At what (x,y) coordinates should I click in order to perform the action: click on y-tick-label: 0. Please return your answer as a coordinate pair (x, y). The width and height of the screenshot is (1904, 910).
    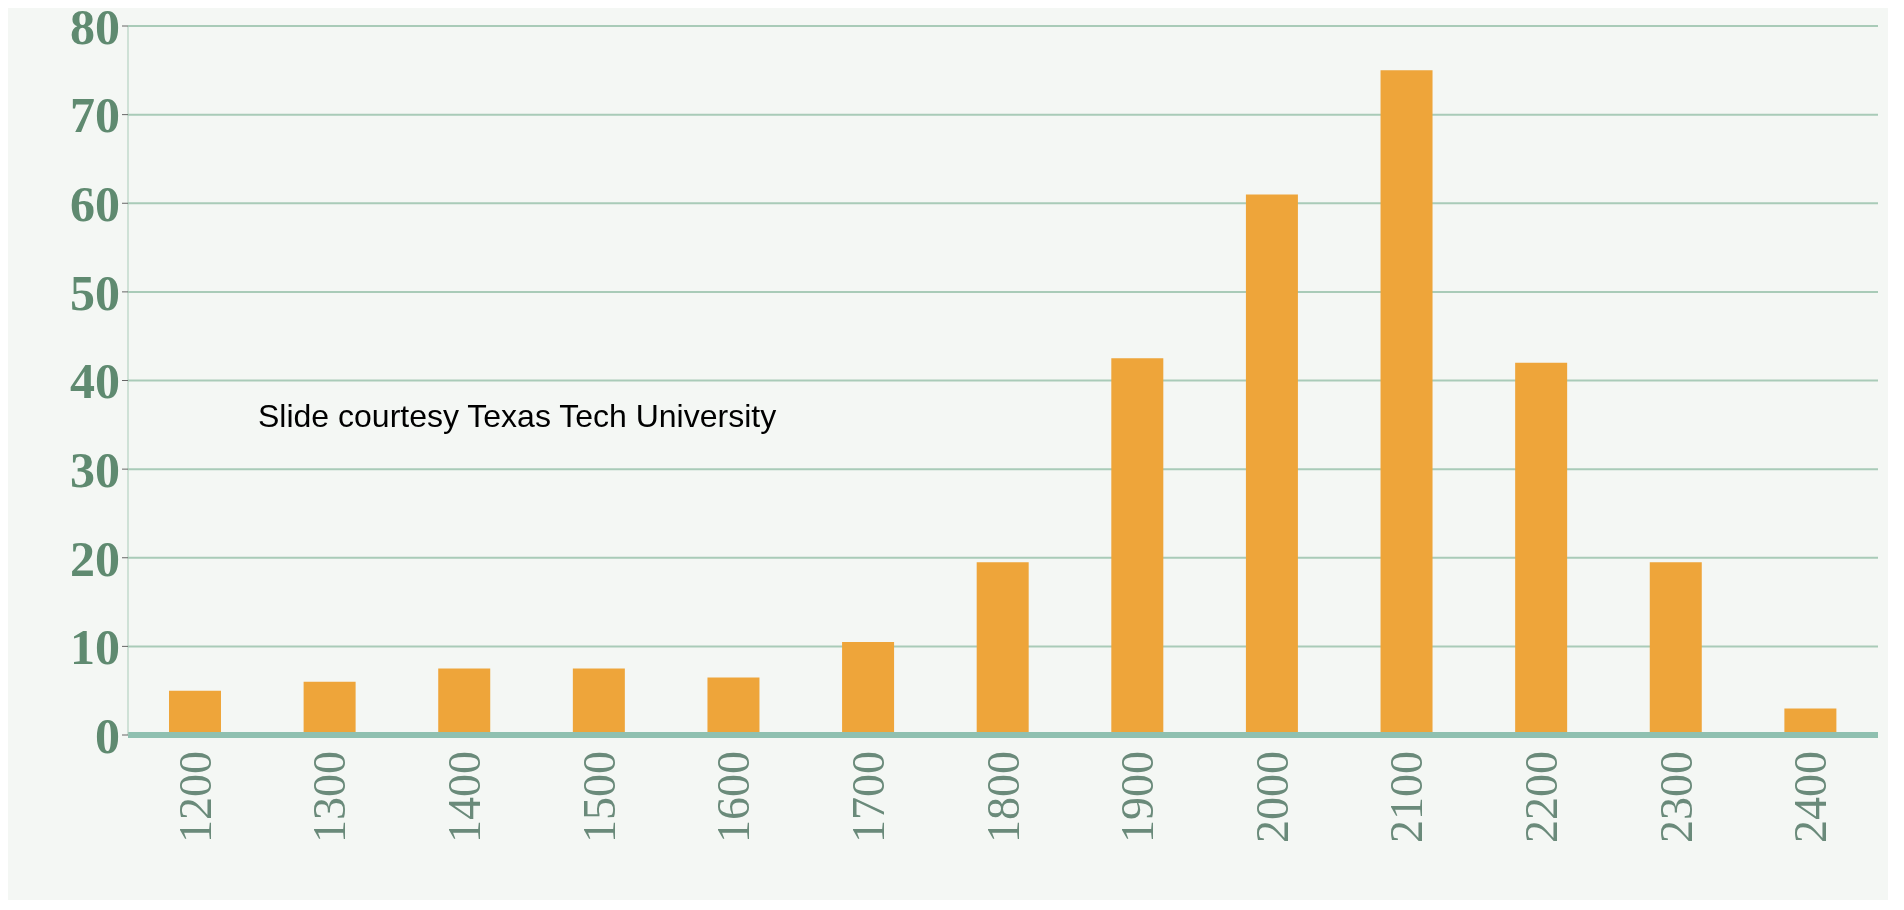
    Looking at the image, I should click on (107, 735).